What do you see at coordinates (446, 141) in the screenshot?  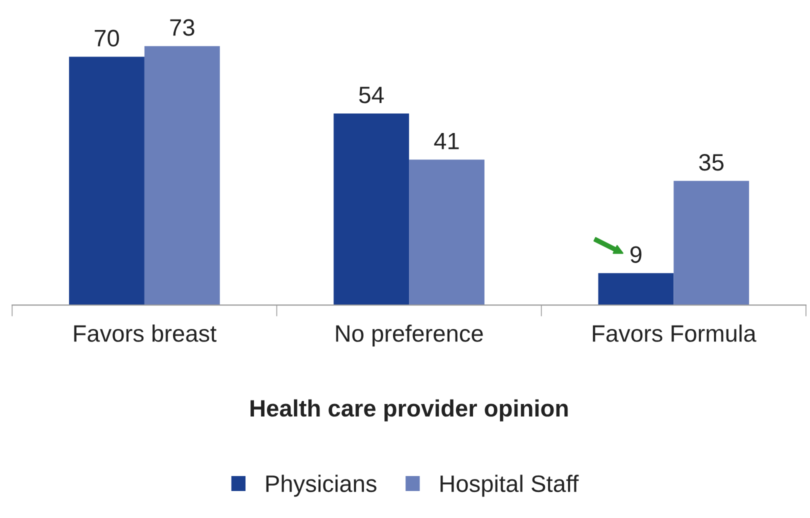 I see `data-label: 41` at bounding box center [446, 141].